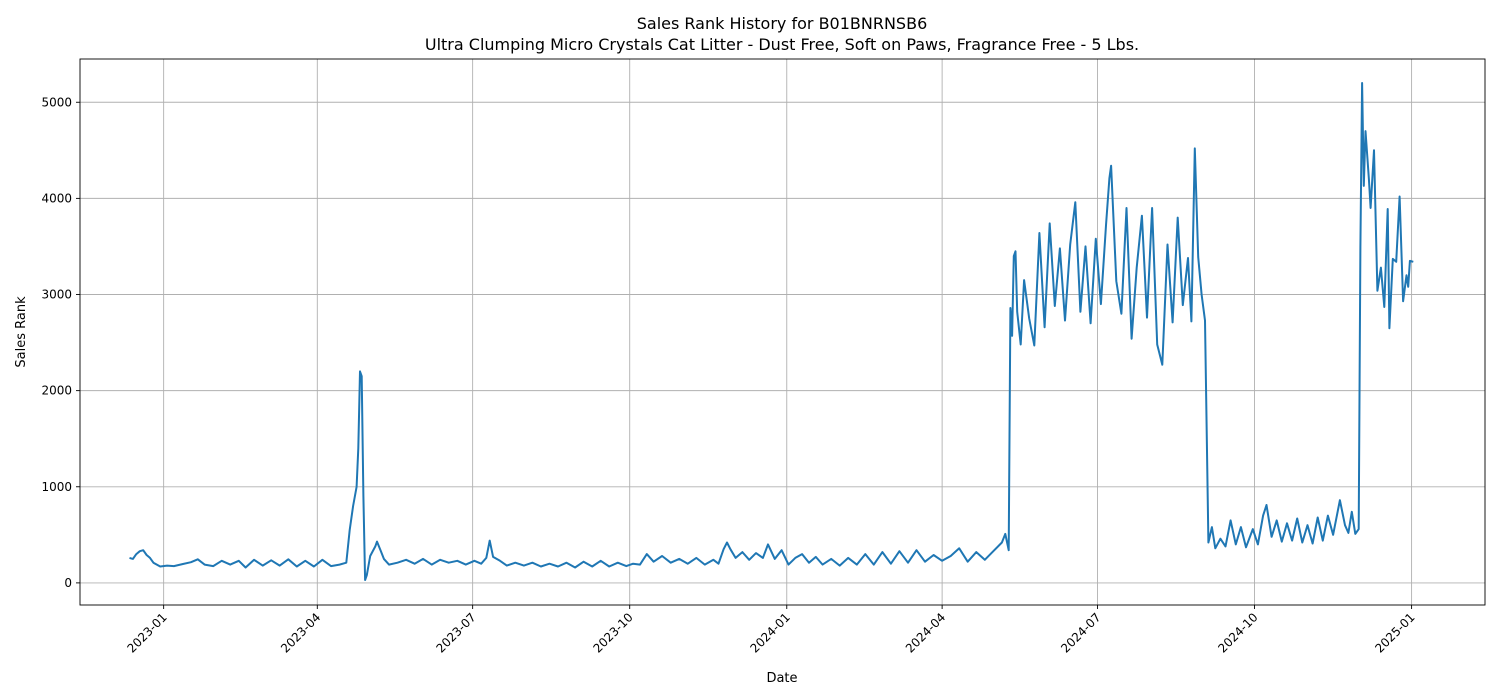 The width and height of the screenshot is (1500, 700). What do you see at coordinates (146, 632) in the screenshot?
I see `x-tick-label: 2023-01` at bounding box center [146, 632].